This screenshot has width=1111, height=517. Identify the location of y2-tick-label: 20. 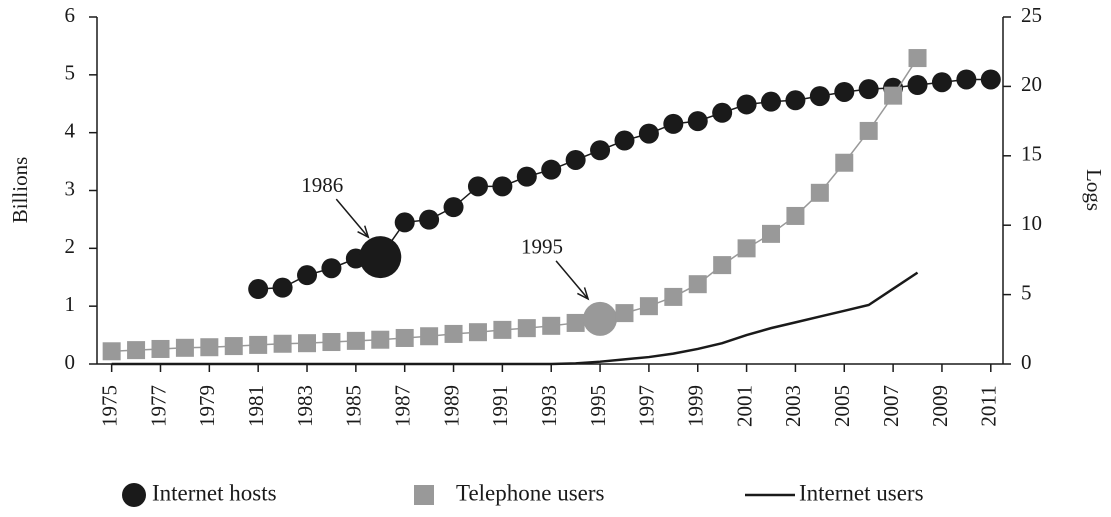
(1031, 84).